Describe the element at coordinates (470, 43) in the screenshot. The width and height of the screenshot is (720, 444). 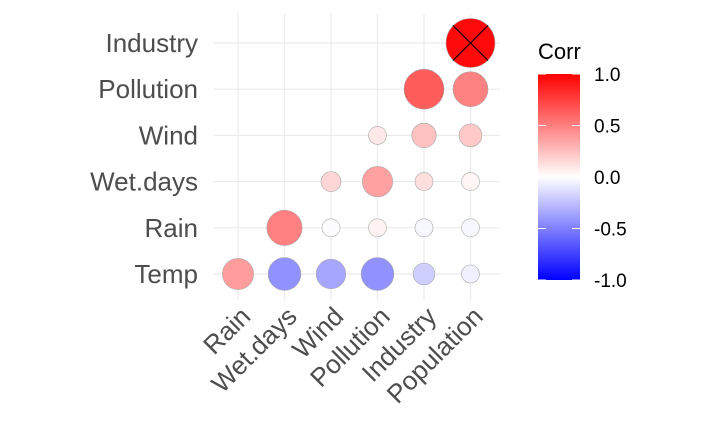
I see `insignificance-mark` at that location.